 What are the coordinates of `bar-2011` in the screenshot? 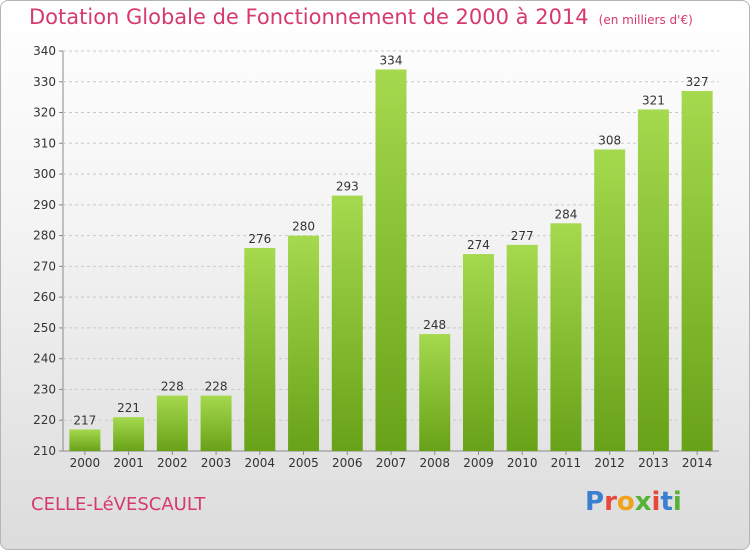 It's located at (566, 337).